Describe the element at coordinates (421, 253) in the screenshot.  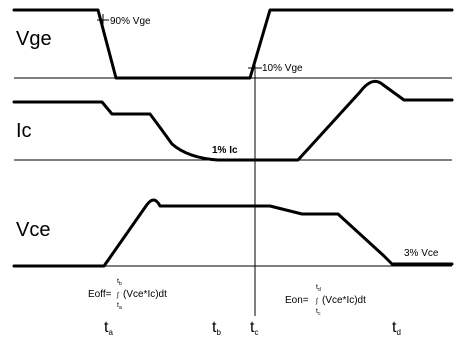
I see `vce-3-annotation: 3% Vce` at that location.